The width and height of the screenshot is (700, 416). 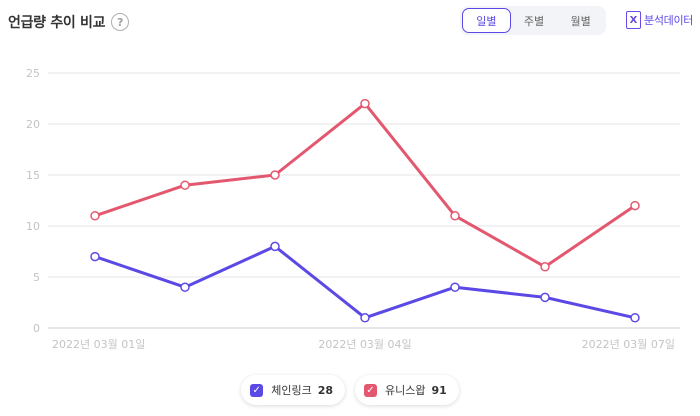 What do you see at coordinates (364, 344) in the screenshot?
I see `x-tick-label: 2022년 03월 04일` at bounding box center [364, 344].